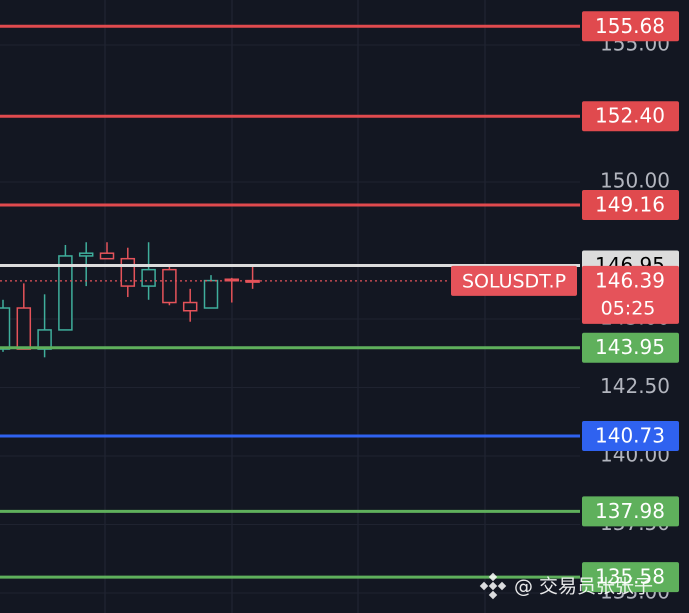 The width and height of the screenshot is (689, 613). What do you see at coordinates (628, 308) in the screenshot?
I see `countdown-label: 05:25` at bounding box center [628, 308].